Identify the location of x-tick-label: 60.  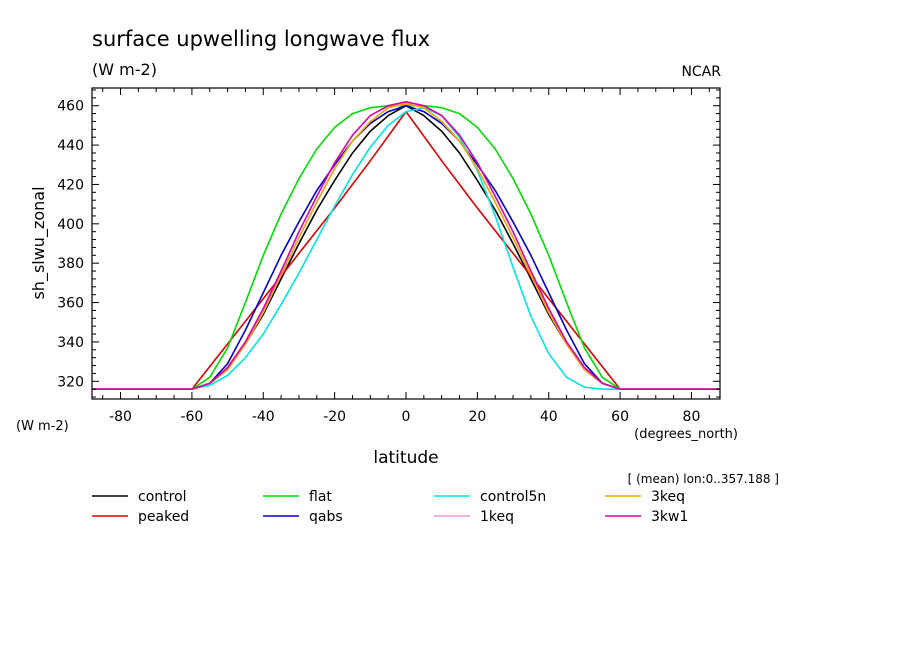
(620, 417).